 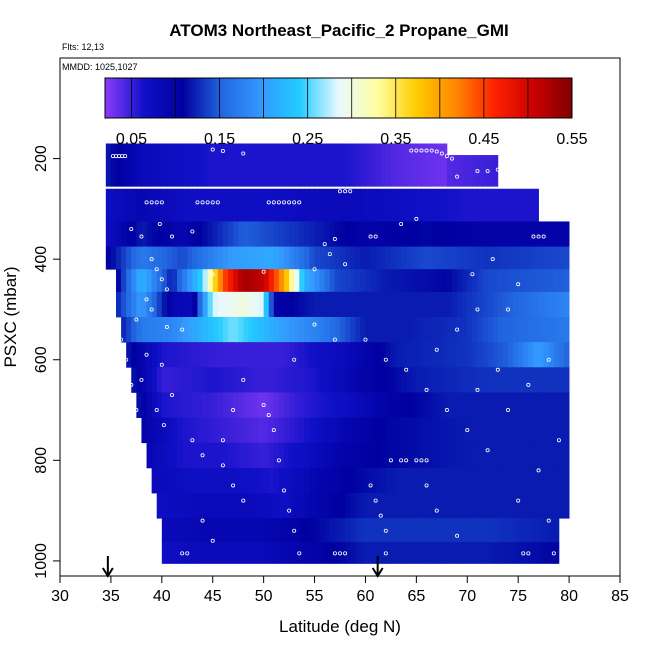 What do you see at coordinates (340, 590) in the screenshot?
I see `x-axis: 30 35 40 45 50 55 60 65 70 75 80 85` at bounding box center [340, 590].